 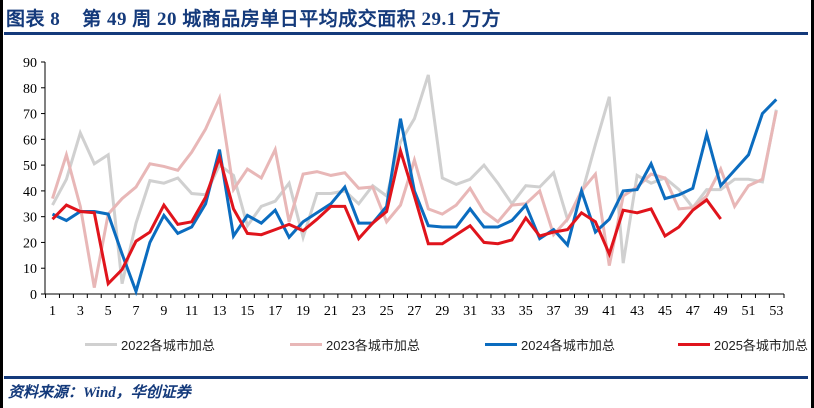 What do you see at coordinates (30, 140) in the screenshot?
I see `y-tick-label: 60` at bounding box center [30, 140].